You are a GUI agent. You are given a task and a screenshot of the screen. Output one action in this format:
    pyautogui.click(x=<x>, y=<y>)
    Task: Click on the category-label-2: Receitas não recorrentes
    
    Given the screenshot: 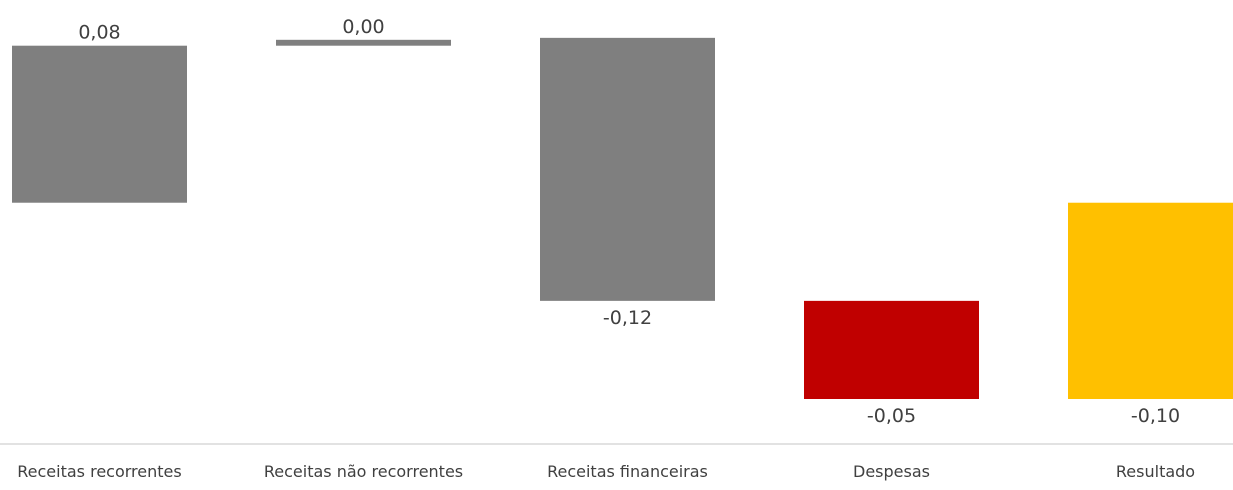 What is the action you would take?
    pyautogui.click(x=363, y=471)
    